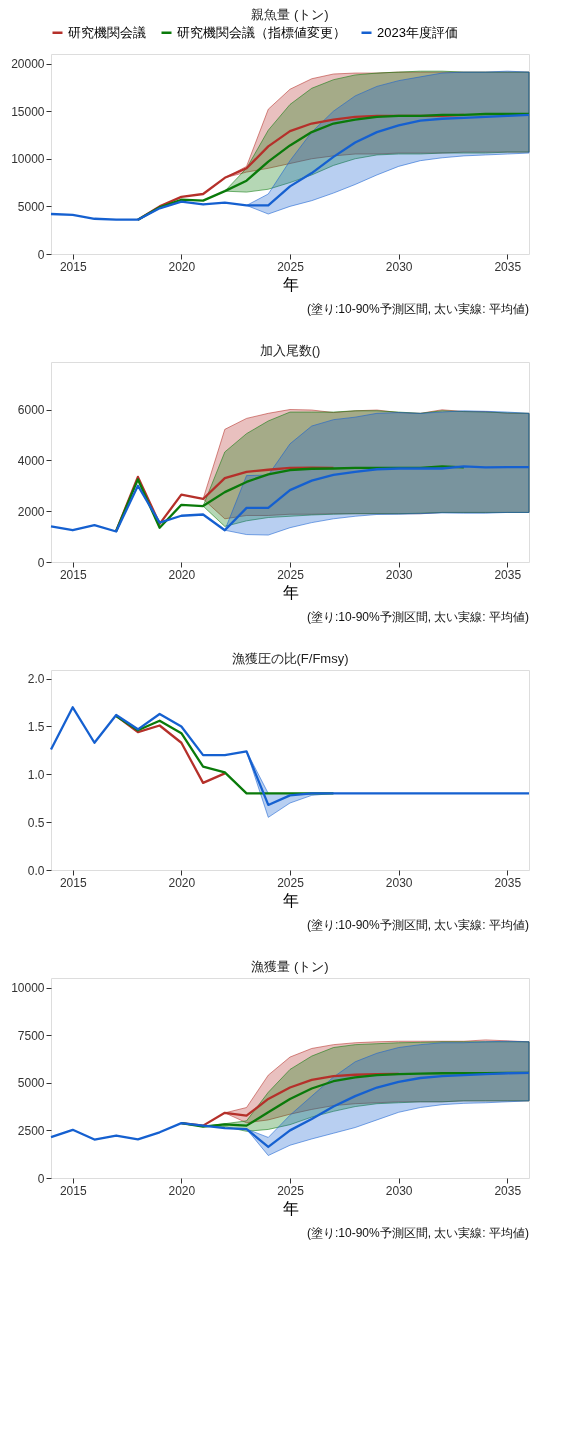 Image resolution: width=587 pixels, height=1450 pixels. What do you see at coordinates (28, 64) in the screenshot?
I see `y-tick-label: 20000` at bounding box center [28, 64].